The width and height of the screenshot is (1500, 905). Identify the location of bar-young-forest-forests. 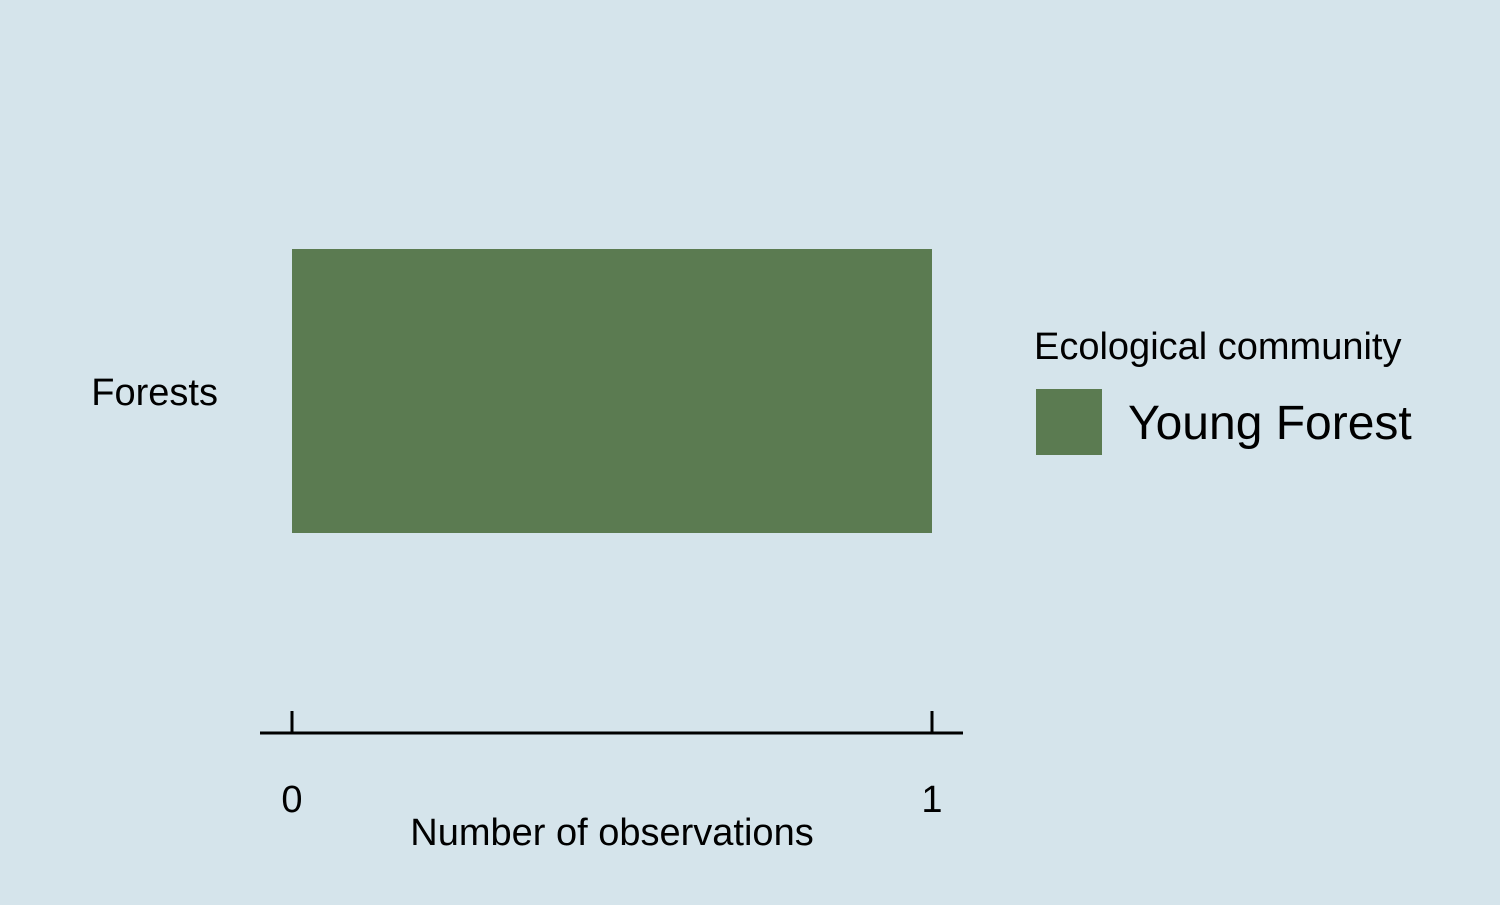
(612, 391).